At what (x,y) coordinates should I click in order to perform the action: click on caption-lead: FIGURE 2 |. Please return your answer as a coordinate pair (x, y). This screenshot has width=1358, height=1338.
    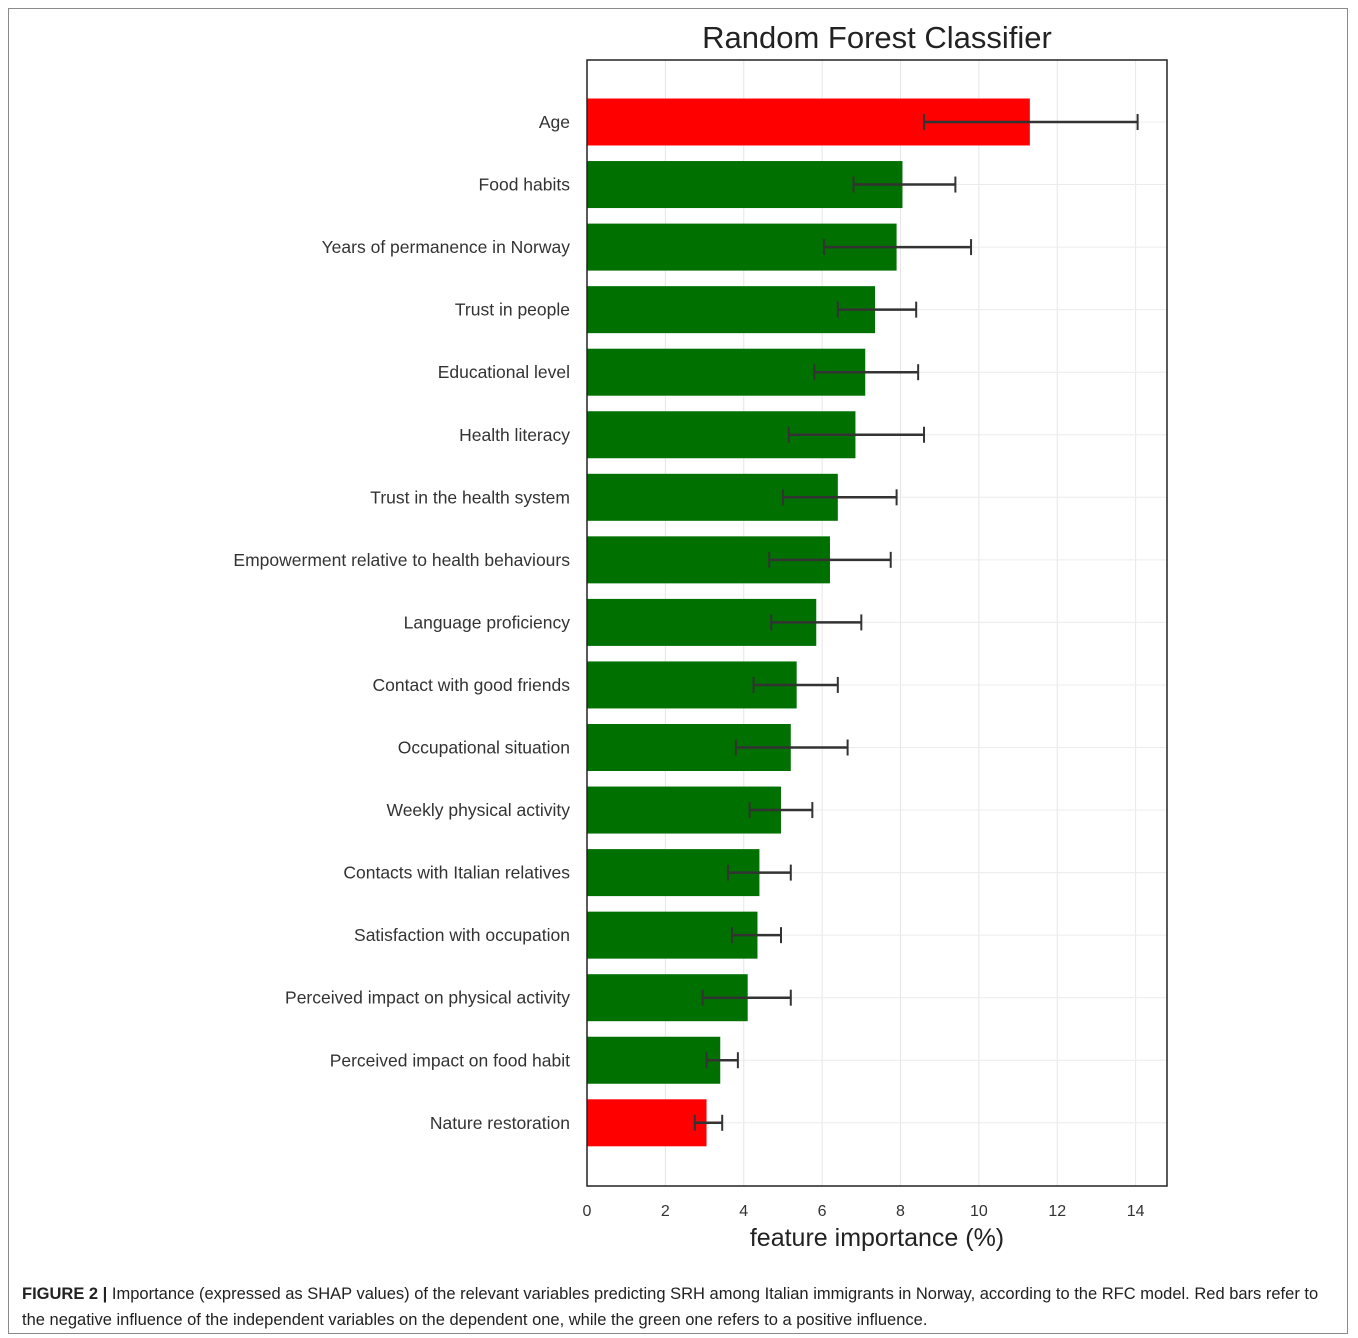
    Looking at the image, I should click on (65, 1294).